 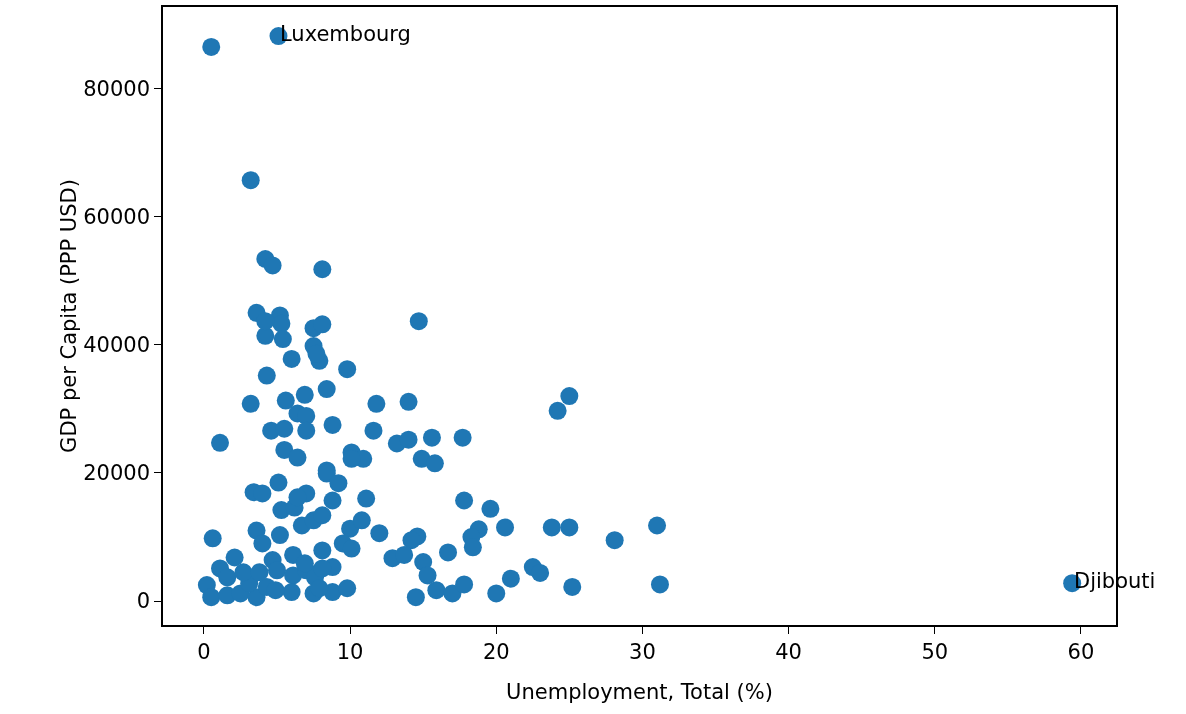 I want to click on x-tick-label: 40, so click(x=788, y=651).